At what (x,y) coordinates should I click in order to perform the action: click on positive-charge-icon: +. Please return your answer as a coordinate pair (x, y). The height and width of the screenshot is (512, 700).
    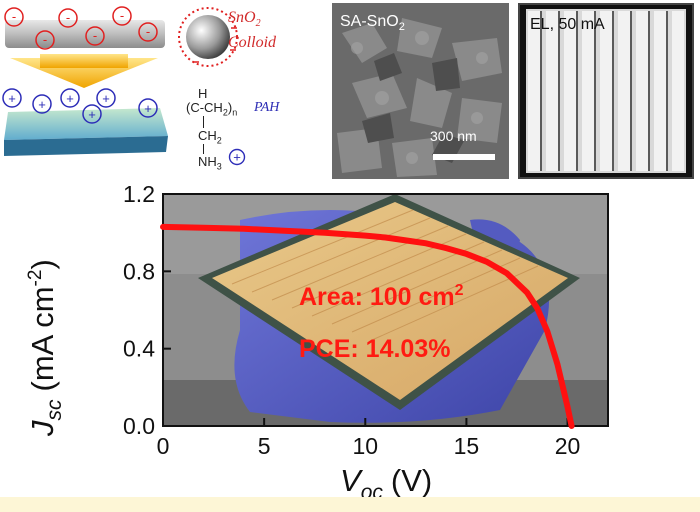
    Looking at the image, I should click on (237, 157).